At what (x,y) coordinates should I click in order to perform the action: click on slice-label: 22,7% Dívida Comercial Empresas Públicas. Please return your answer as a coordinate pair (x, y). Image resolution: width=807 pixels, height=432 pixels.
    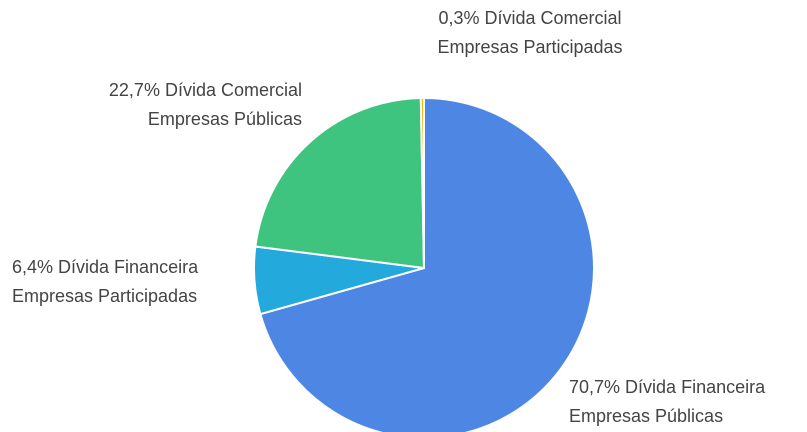
    Looking at the image, I should click on (205, 105).